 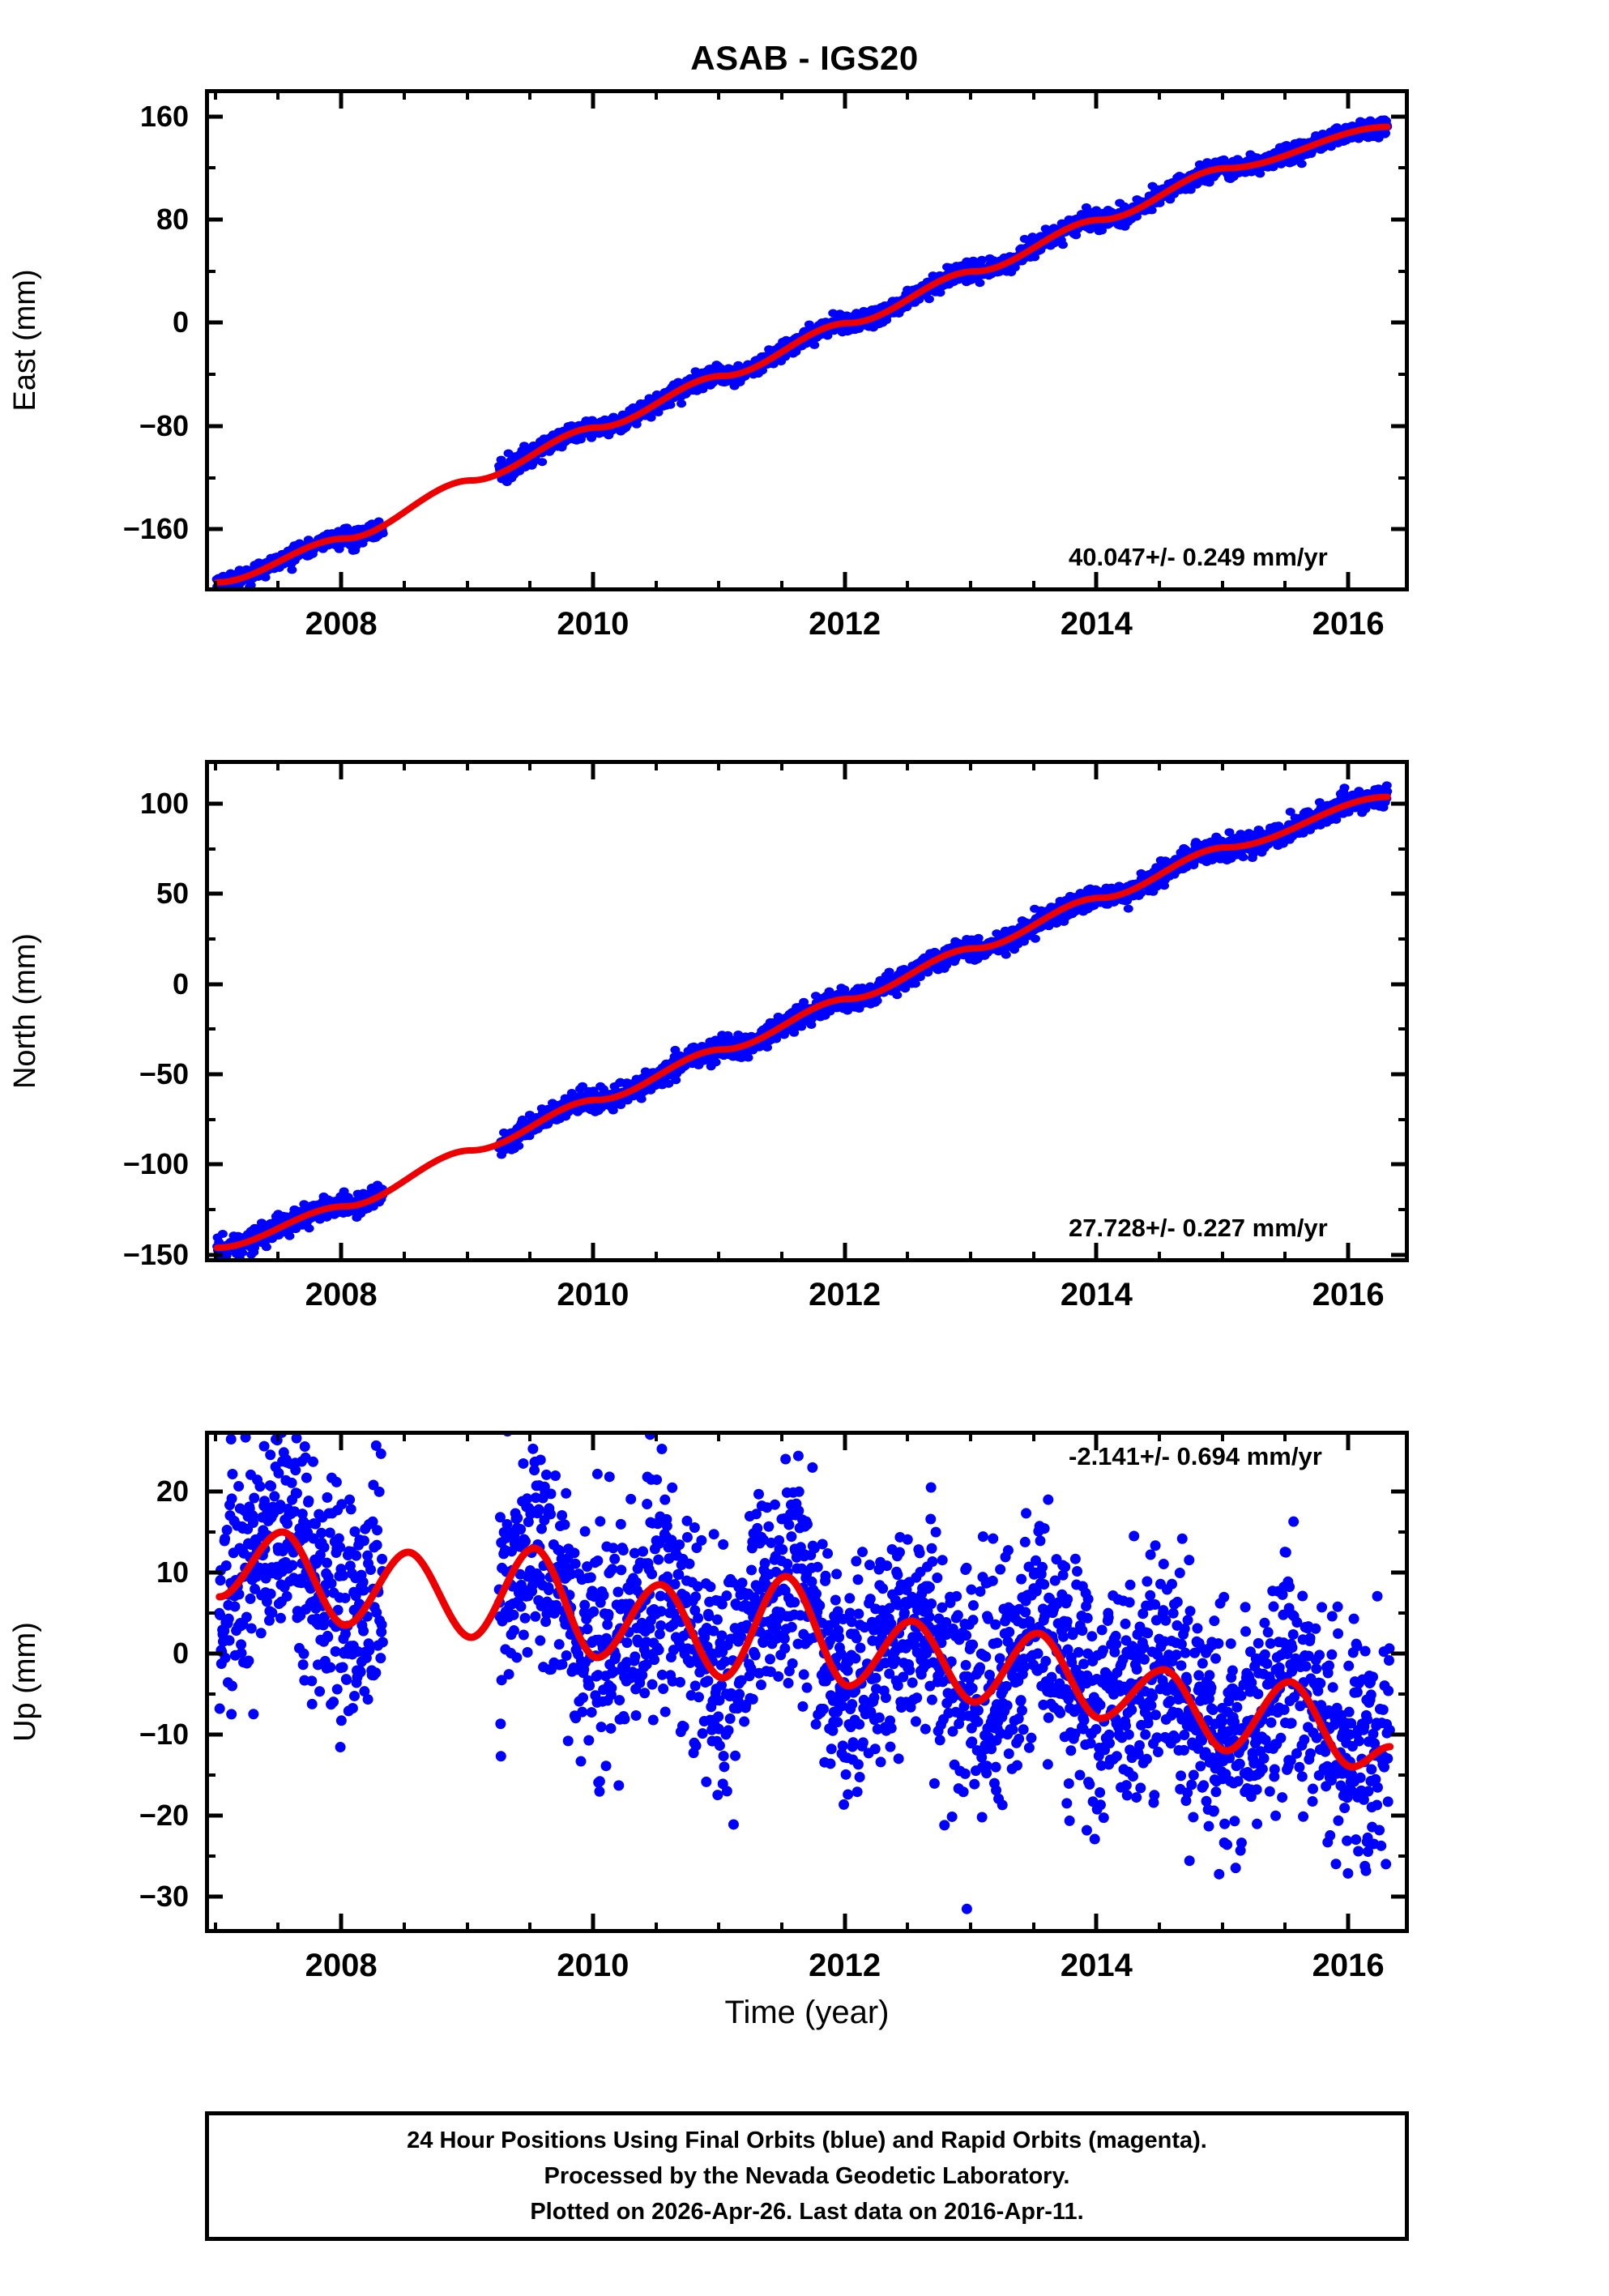 I want to click on xtick-label-east-2: 2012, so click(x=845, y=624).